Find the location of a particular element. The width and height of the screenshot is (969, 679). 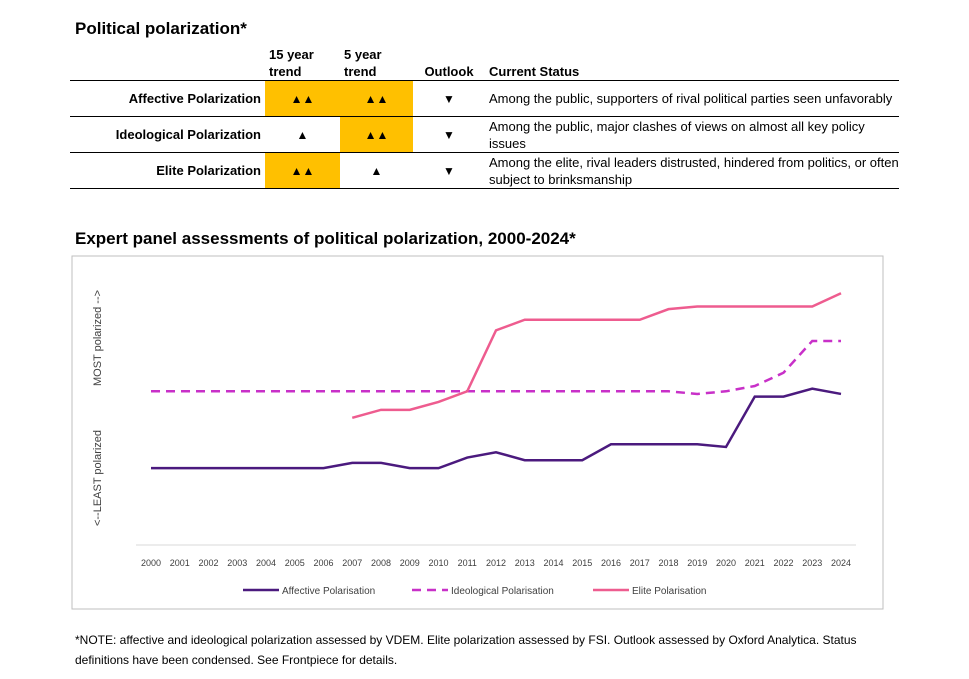

x-tick-label: 2004 is located at coordinates (266, 563).